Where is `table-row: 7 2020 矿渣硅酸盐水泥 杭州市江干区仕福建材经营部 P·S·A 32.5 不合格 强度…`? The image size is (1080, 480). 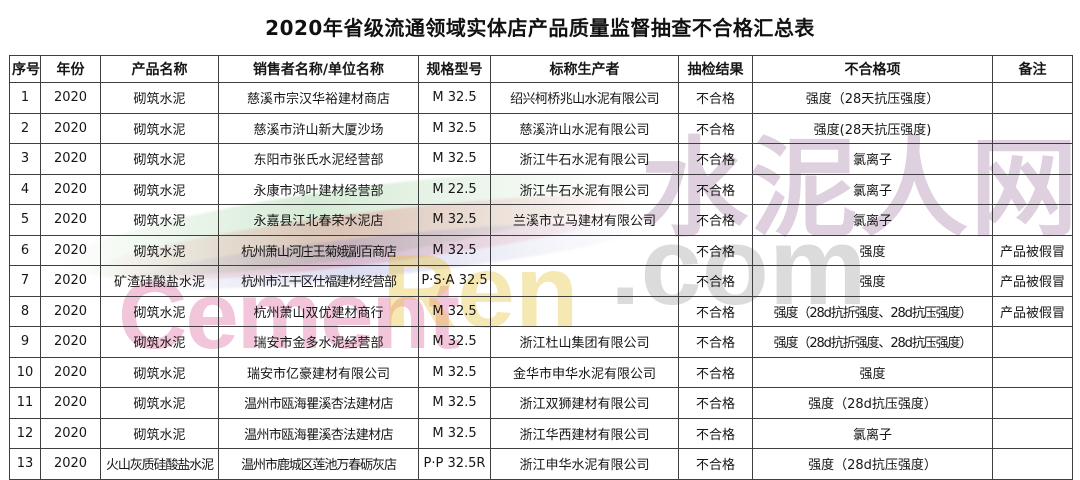
table-row: 7 2020 矿渣硅酸盐水泥 杭州市江干区仕福建材经营部 P·S·A 32.5 不合格 强度… is located at coordinates (541, 281).